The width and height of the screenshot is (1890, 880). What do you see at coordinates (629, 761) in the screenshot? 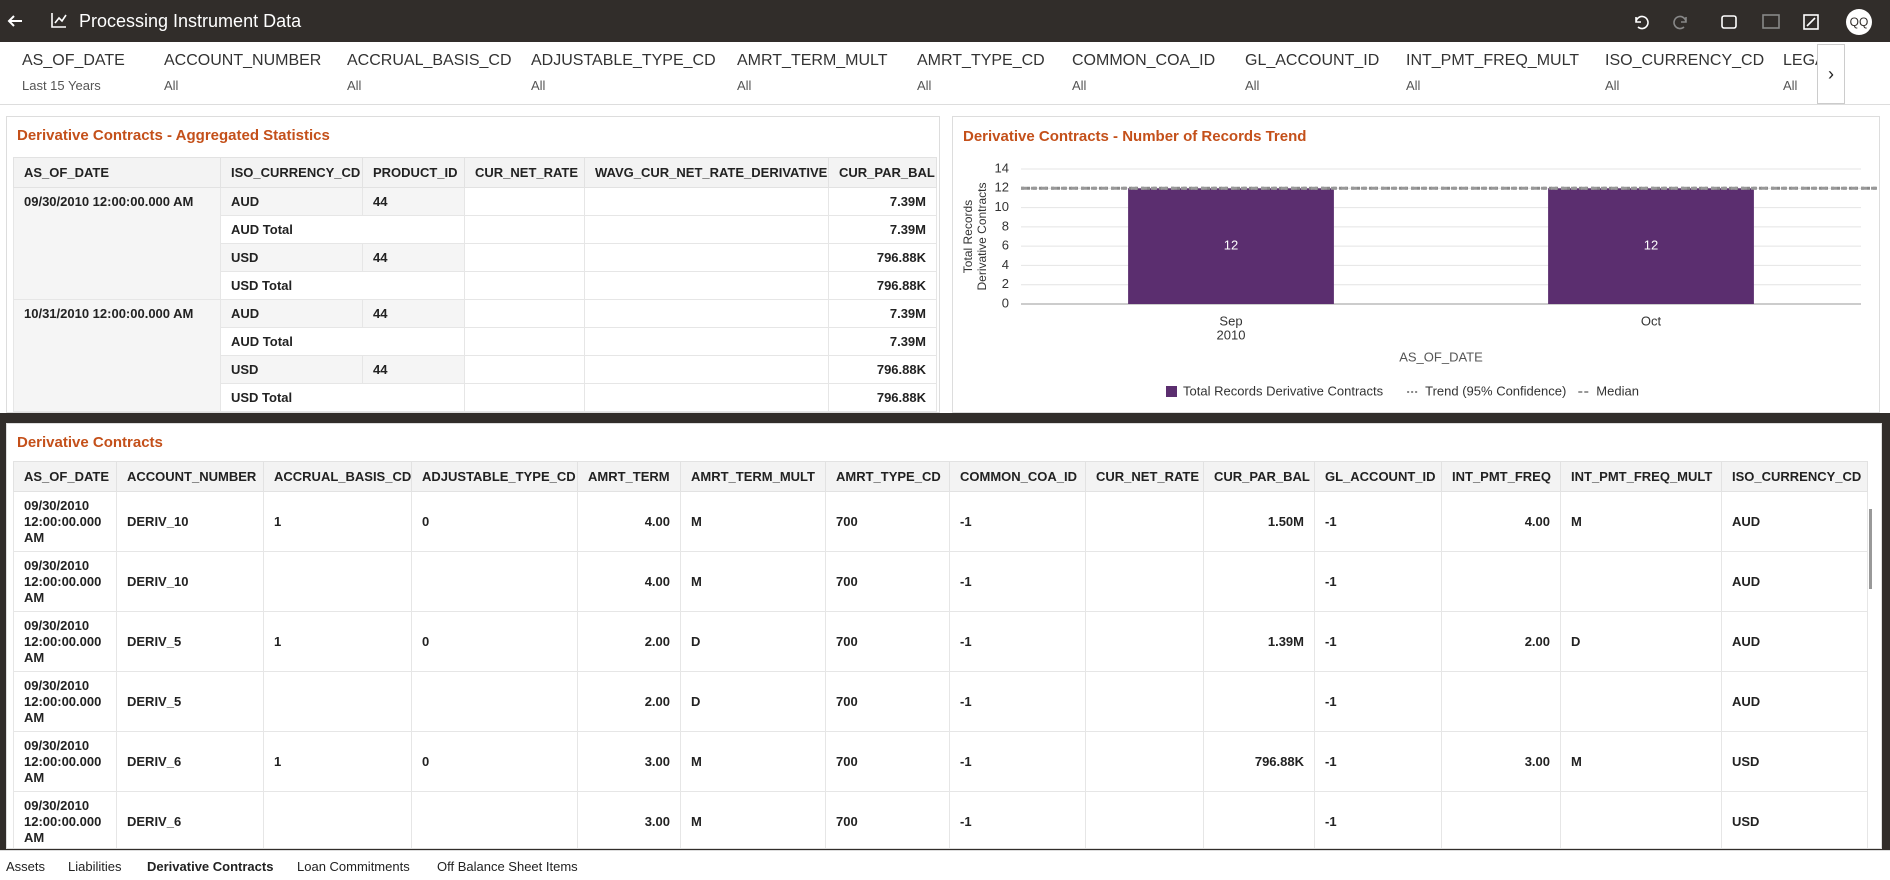
I see `cell: 3.00` at bounding box center [629, 761].